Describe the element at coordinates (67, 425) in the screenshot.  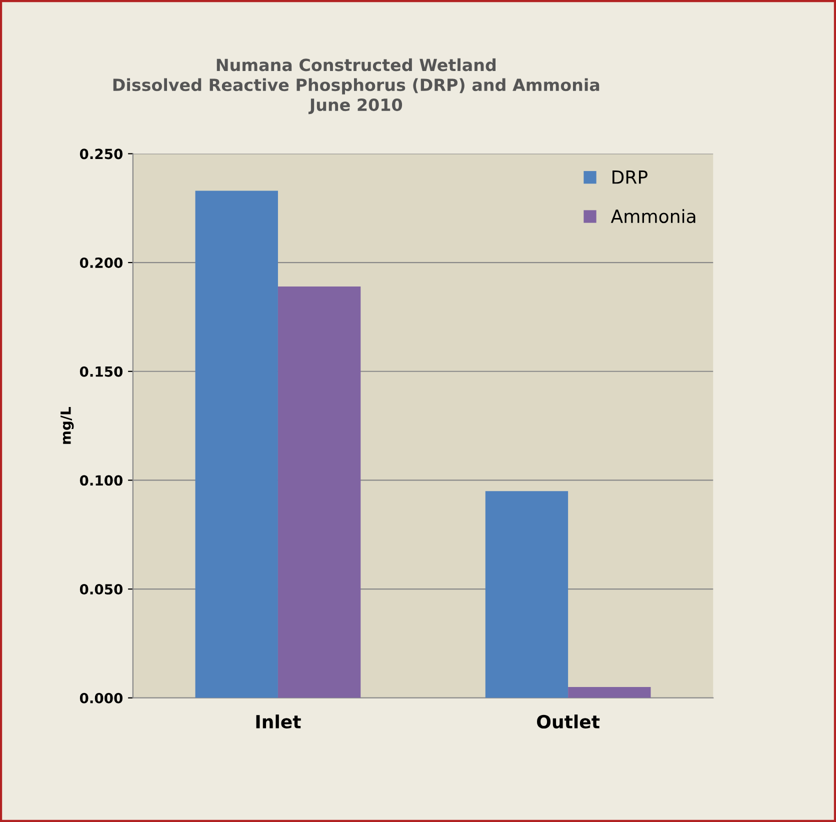
I see `y-axis-title: mg/L` at that location.